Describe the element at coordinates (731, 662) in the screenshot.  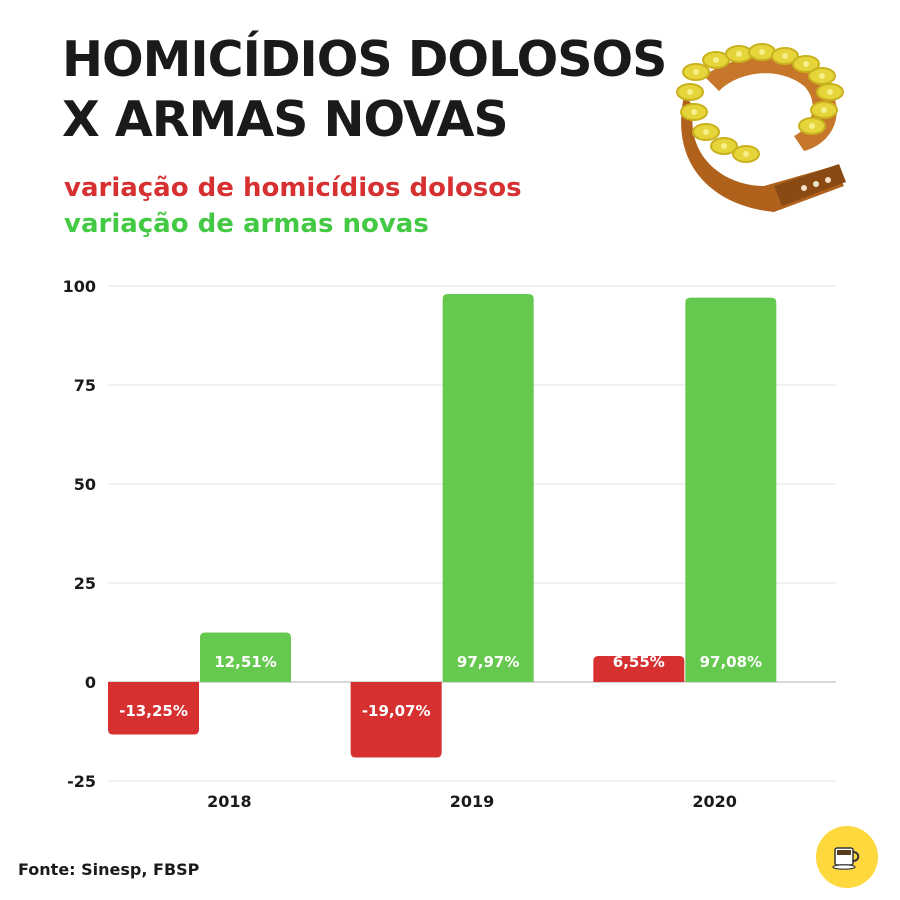
I see `data-label: 97,08%` at that location.